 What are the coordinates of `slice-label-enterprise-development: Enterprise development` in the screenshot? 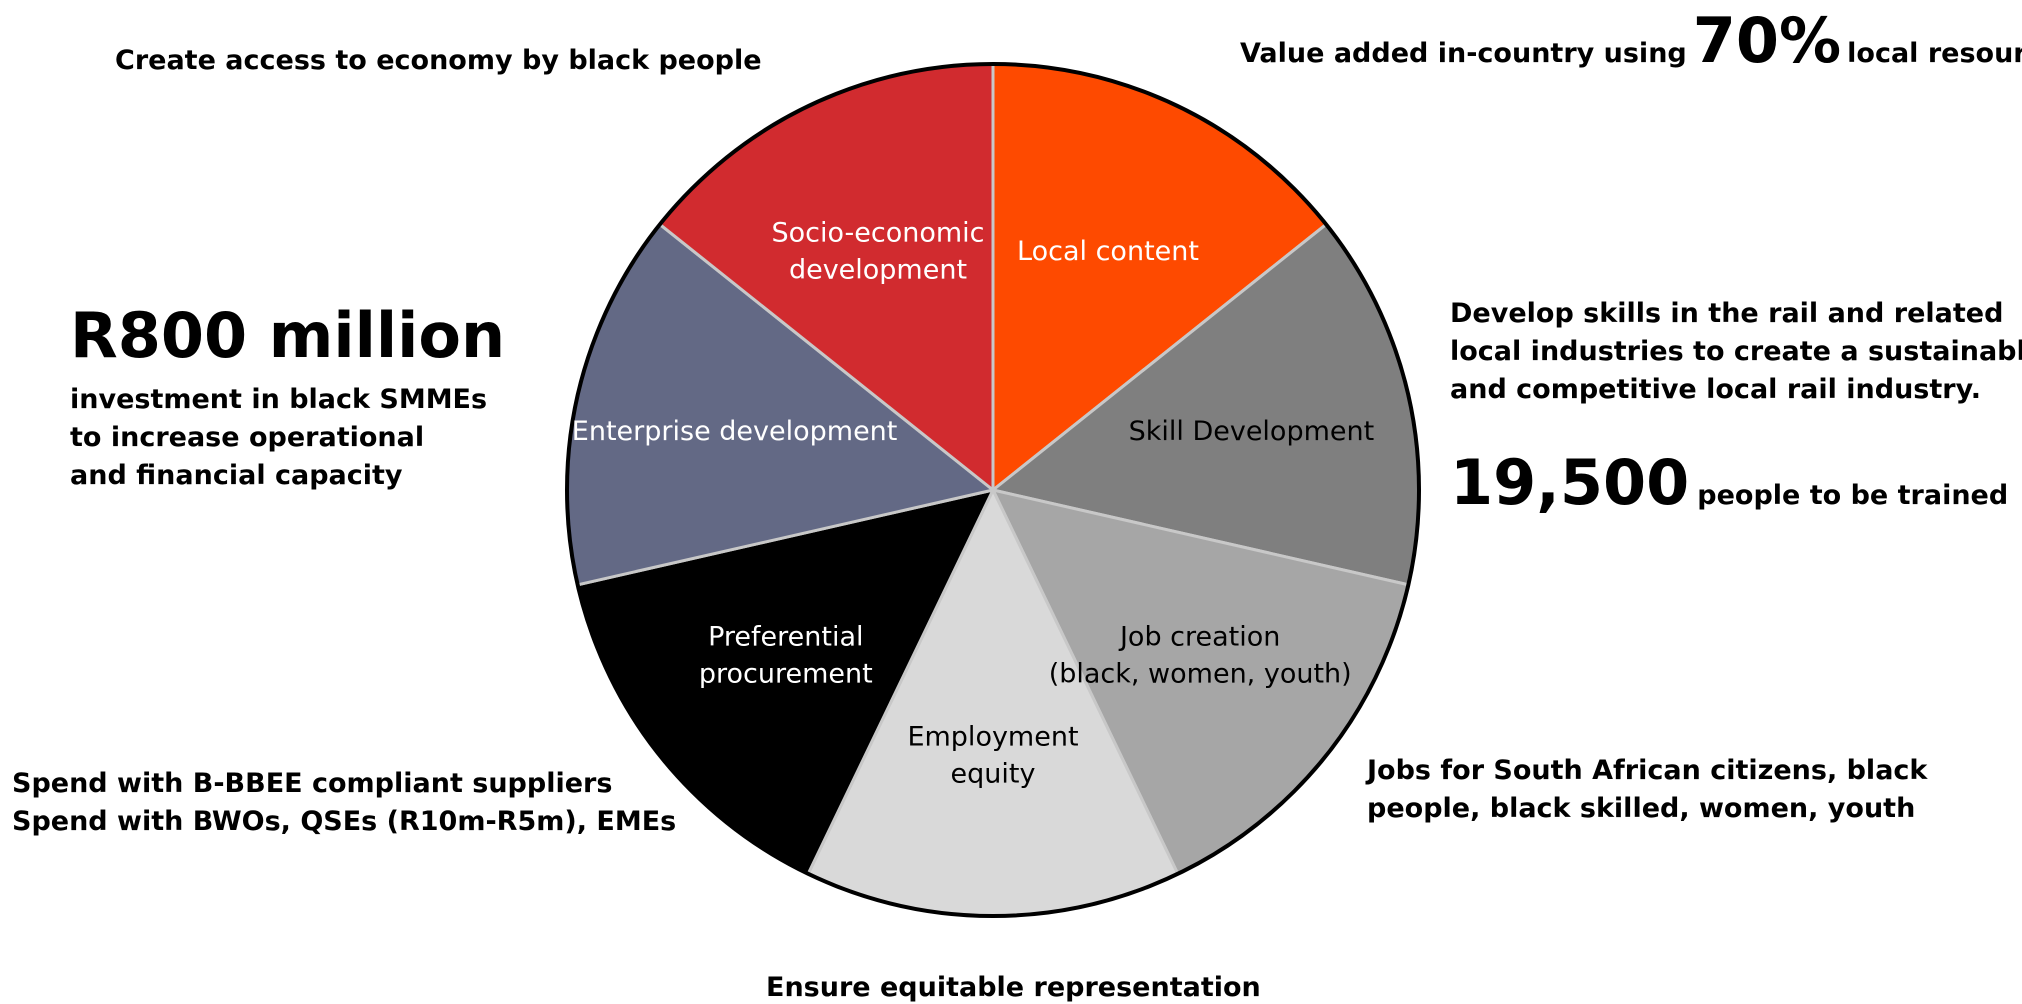 It's located at (735, 431).